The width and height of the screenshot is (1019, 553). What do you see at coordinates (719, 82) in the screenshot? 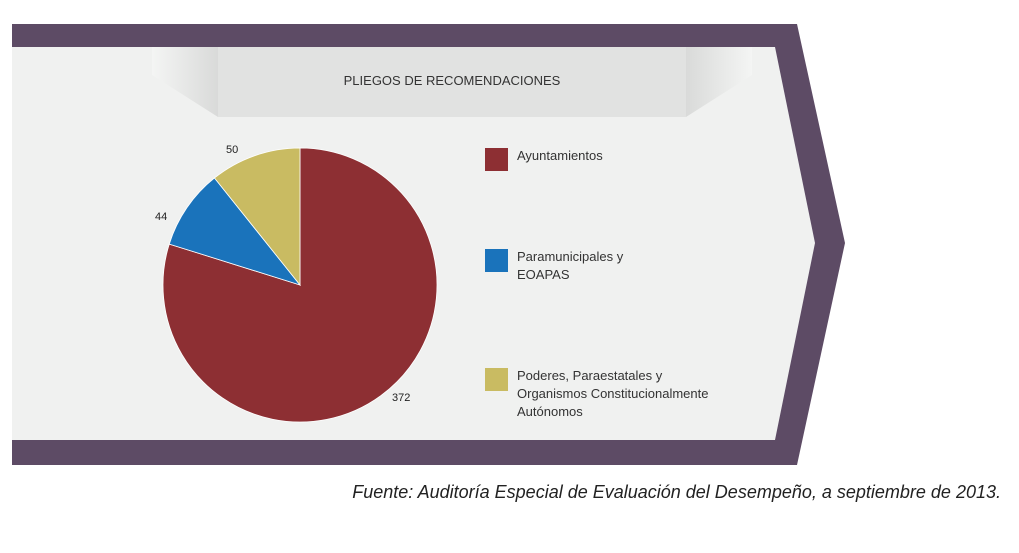
I see `title-band-right-wing` at bounding box center [719, 82].